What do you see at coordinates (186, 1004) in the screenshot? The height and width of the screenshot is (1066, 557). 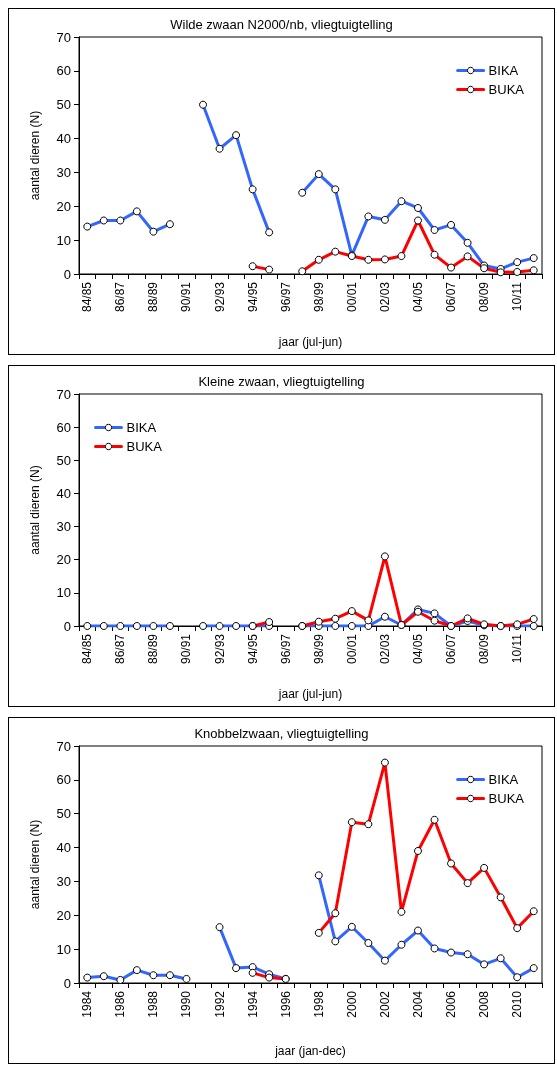 I see `x-tick-label: 1990` at bounding box center [186, 1004].